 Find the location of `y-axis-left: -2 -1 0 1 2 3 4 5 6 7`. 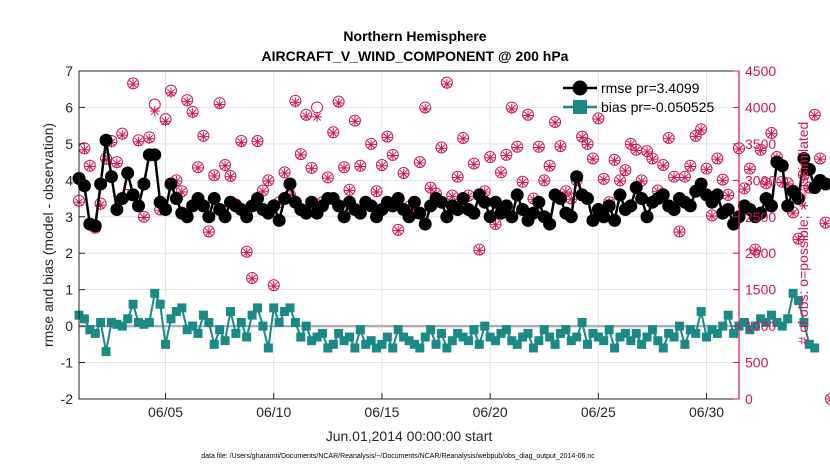

y-axis-left: -2 -1 0 1 2 3 4 5 6 7 is located at coordinates (73, 235).